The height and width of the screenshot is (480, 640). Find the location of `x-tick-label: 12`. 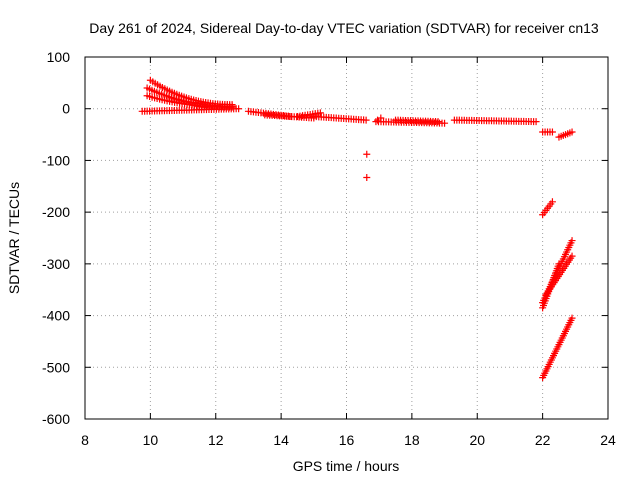

x-tick-label: 12 is located at coordinates (216, 440).